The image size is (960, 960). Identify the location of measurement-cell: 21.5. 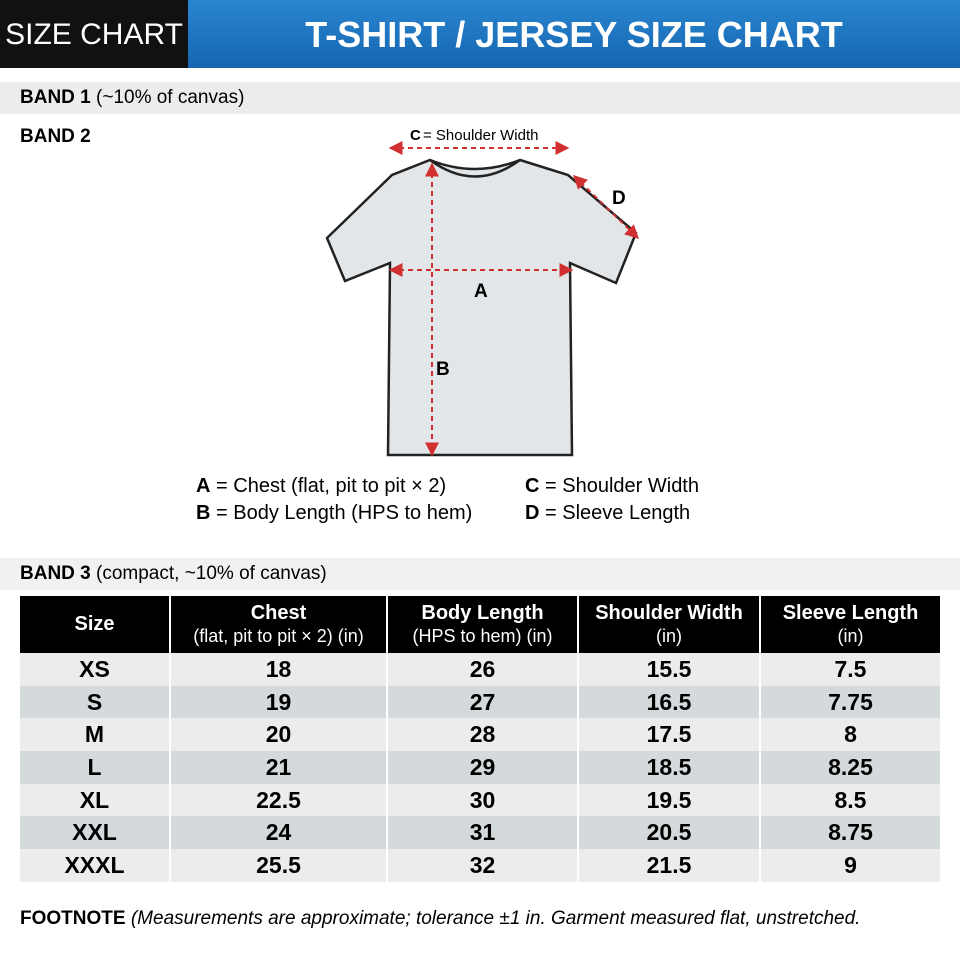
(668, 865).